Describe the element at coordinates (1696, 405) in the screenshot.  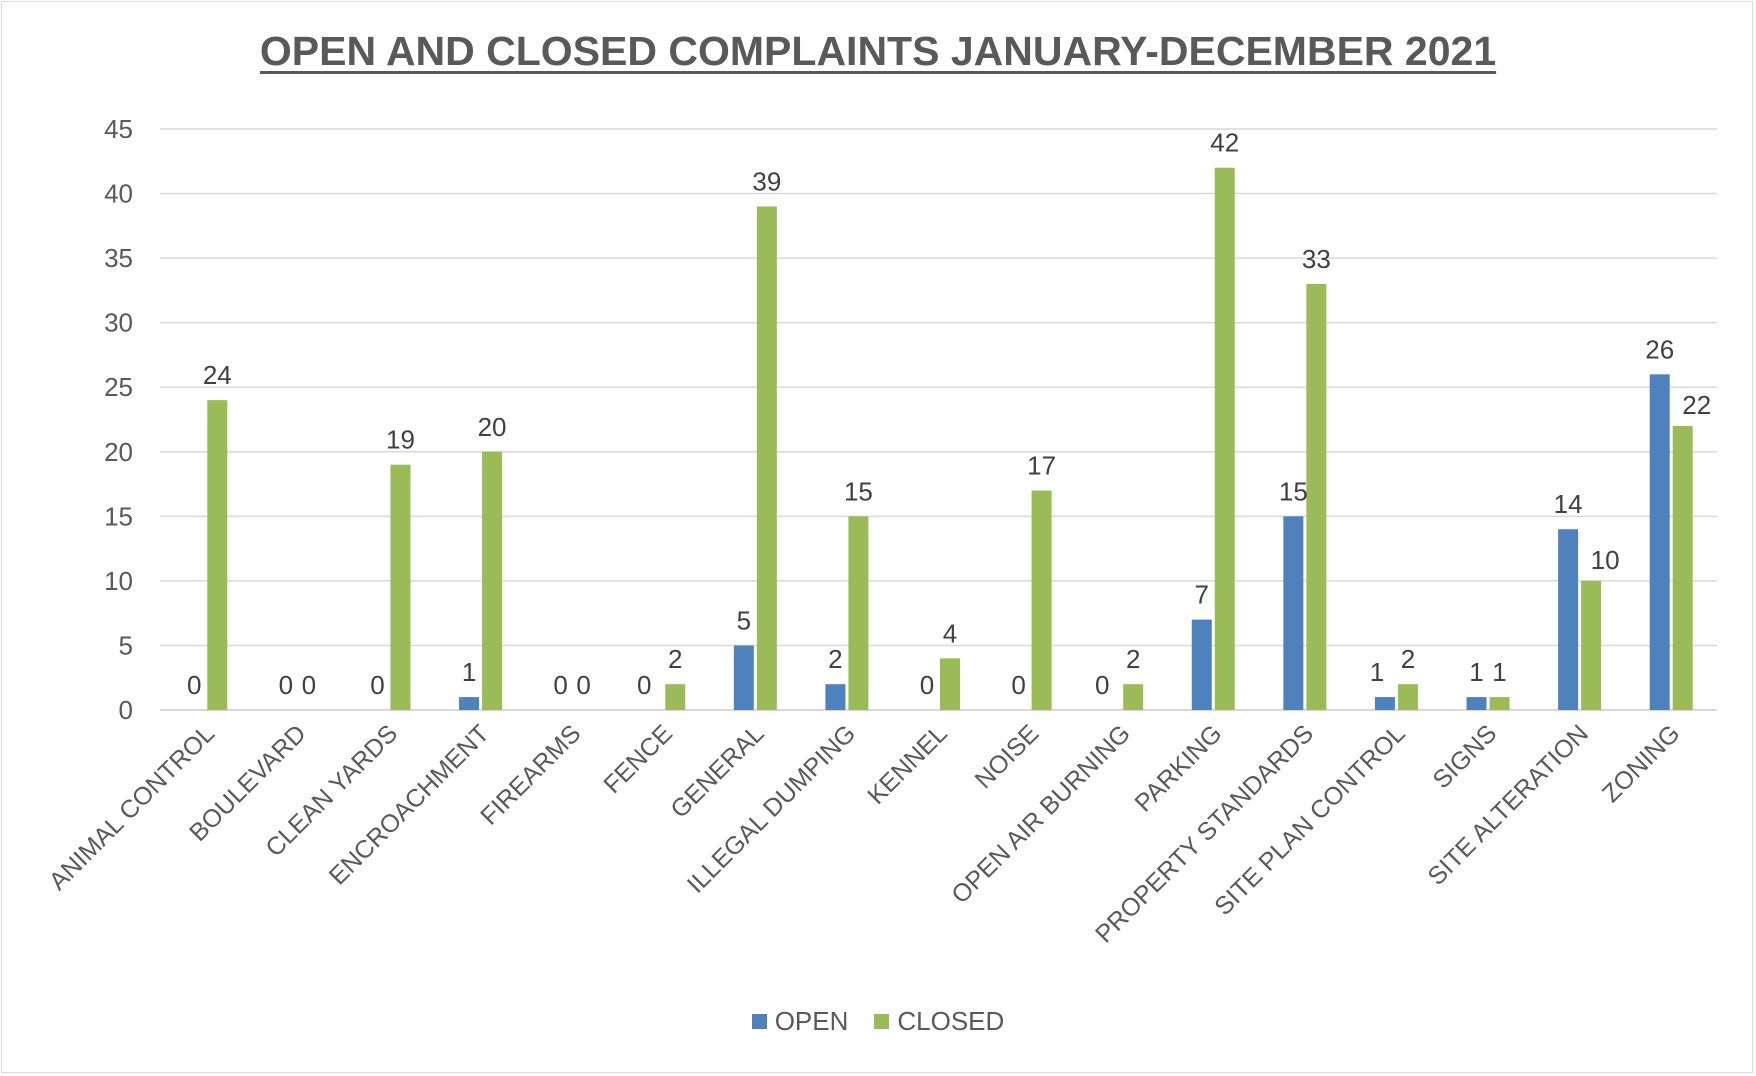
I see `data-label-closed: 22` at that location.